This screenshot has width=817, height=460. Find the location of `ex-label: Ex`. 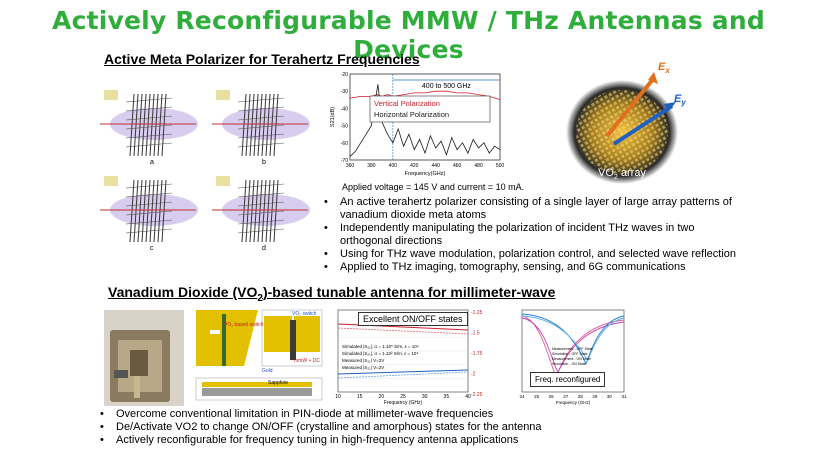

ex-label: Ex is located at coordinates (664, 68).